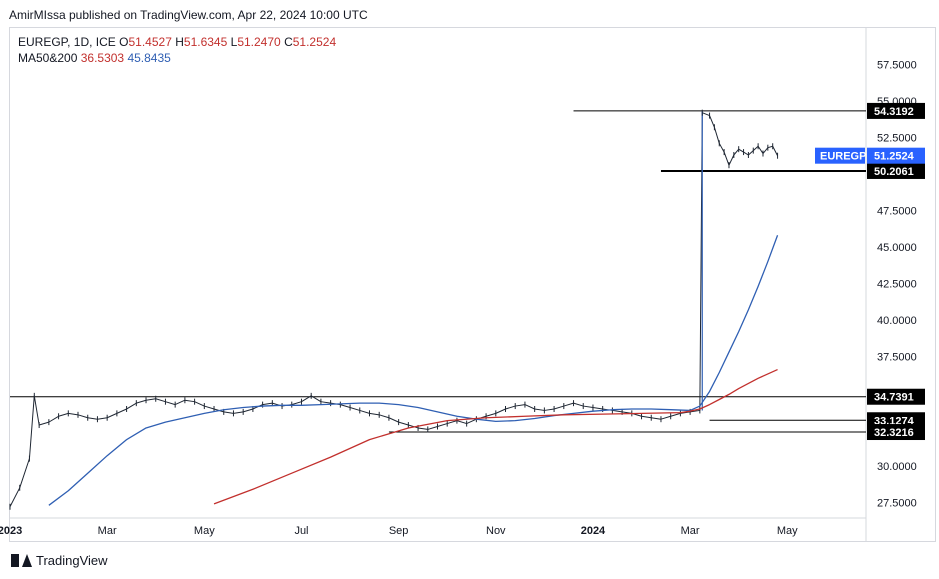 This screenshot has height=579, width=939. I want to click on y-tick-label: 37.5000, so click(897, 357).